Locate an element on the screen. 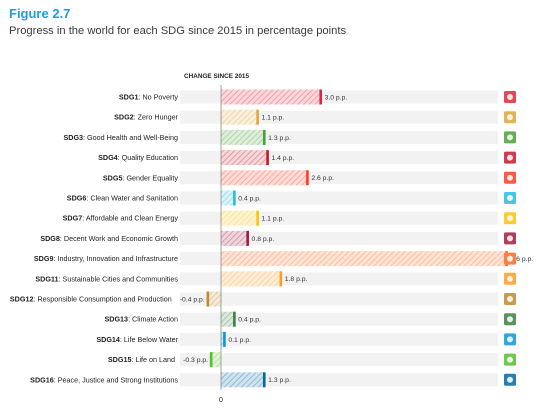 The image size is (536, 410). sdg-code: SDG14 is located at coordinates (108, 339).